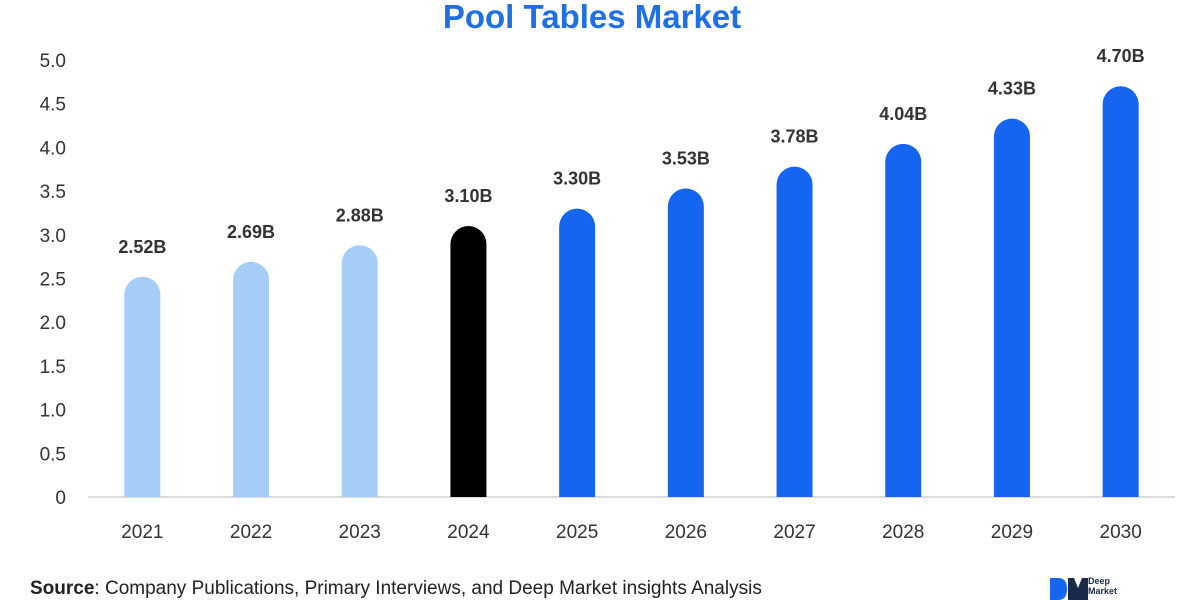  What do you see at coordinates (1103, 591) in the screenshot?
I see `logo-line-2: Market` at bounding box center [1103, 591].